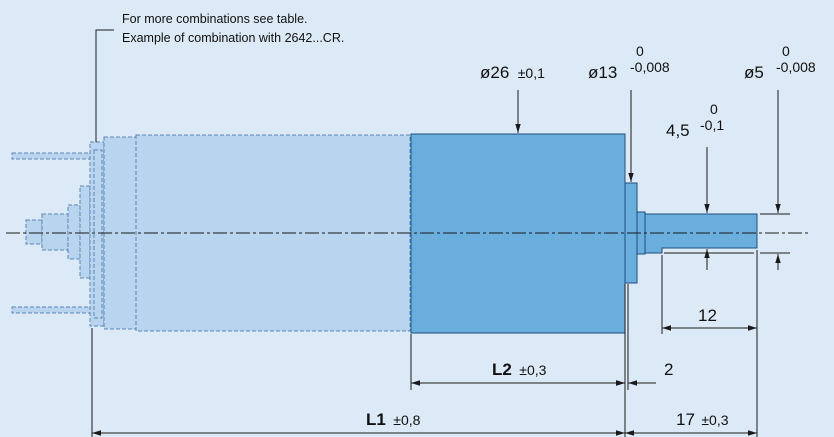  I want to click on label-17-tol: ±0,3, so click(714, 420).